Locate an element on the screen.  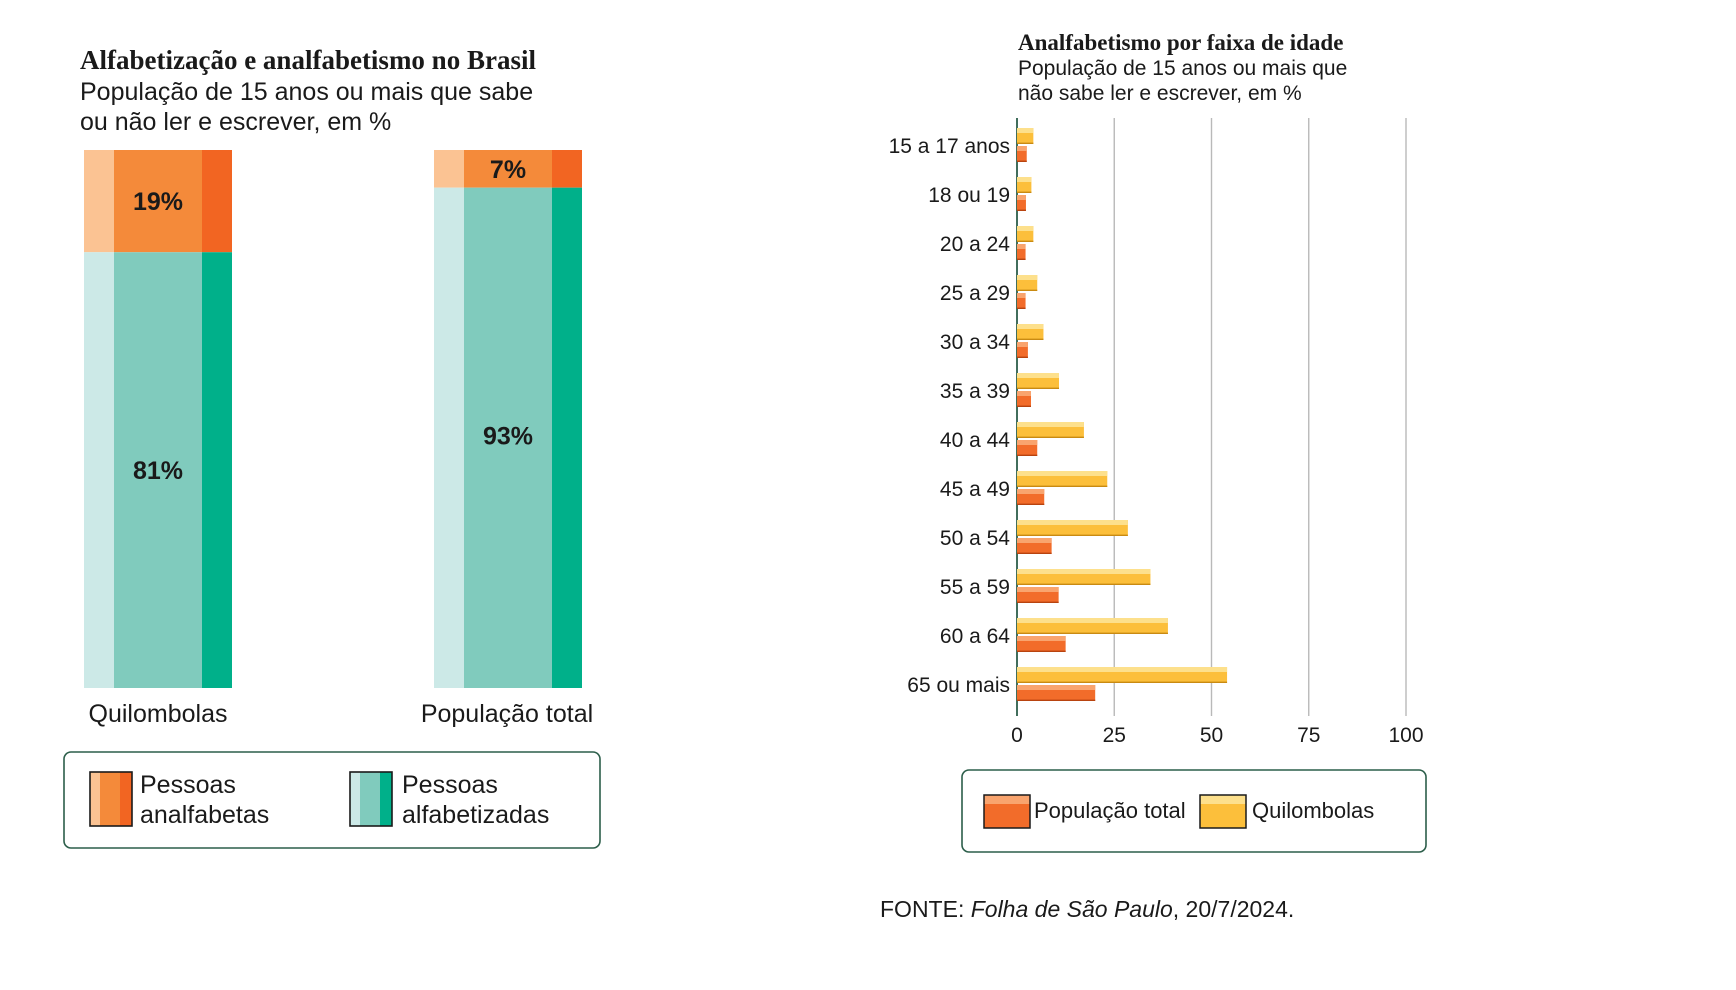
category-label-populacao-total: População total is located at coordinates (507, 714).